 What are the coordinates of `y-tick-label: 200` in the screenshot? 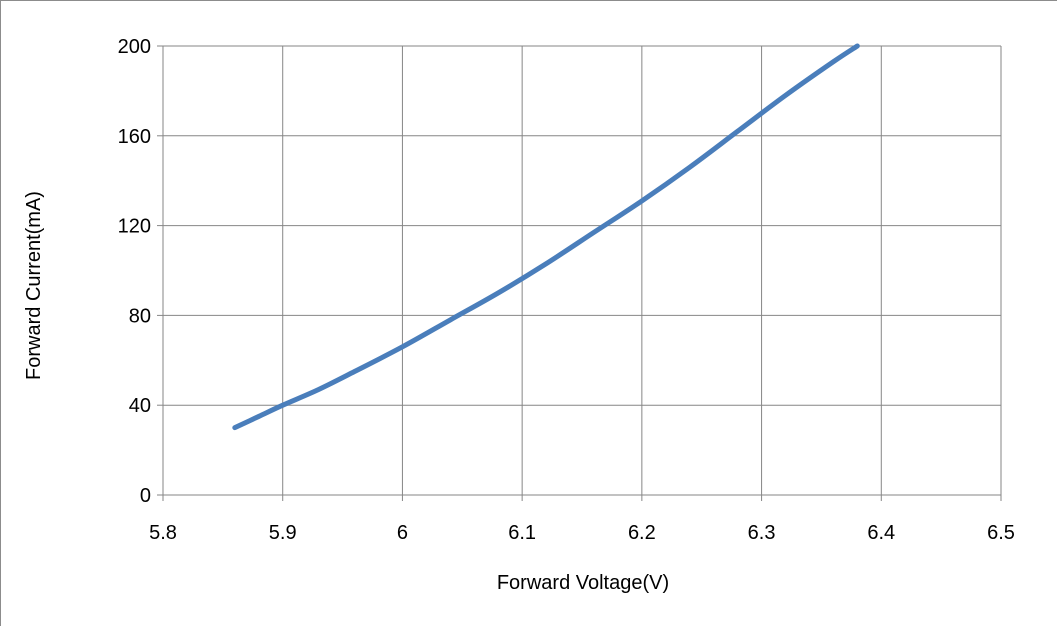 It's located at (134, 47).